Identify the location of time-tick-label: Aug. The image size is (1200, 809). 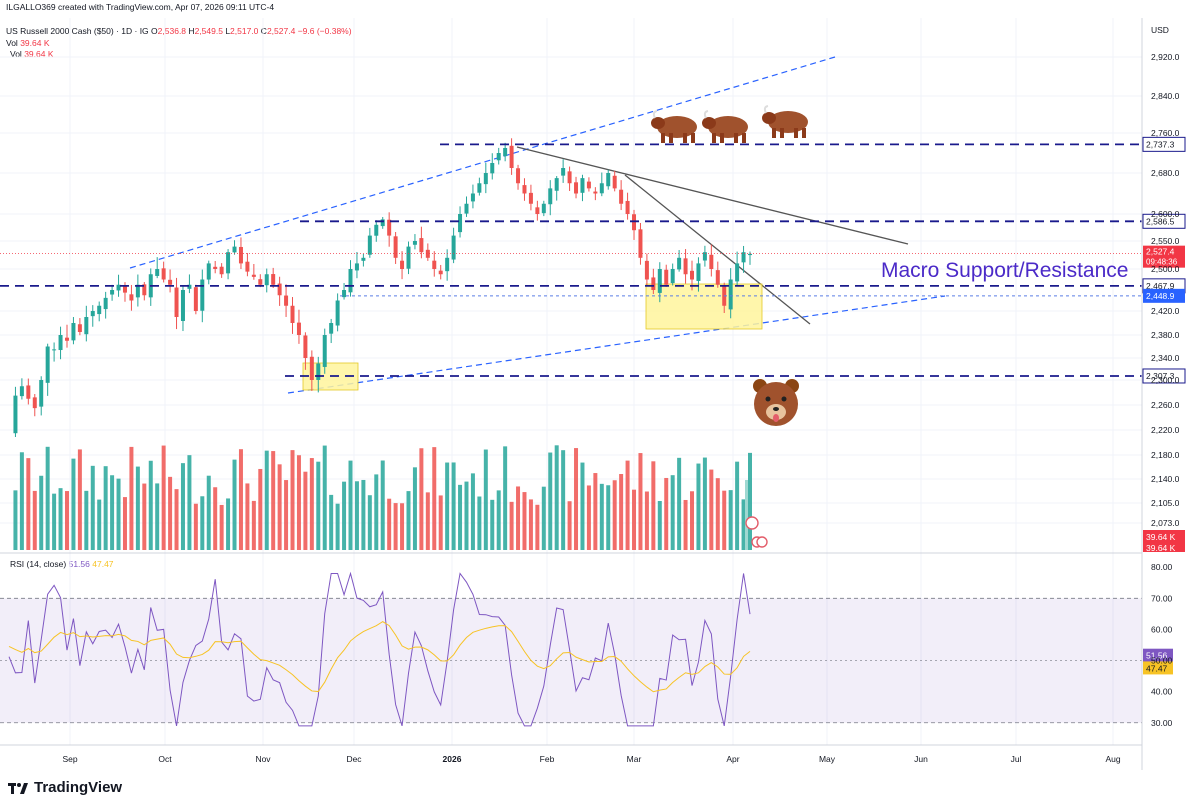
(1112, 759).